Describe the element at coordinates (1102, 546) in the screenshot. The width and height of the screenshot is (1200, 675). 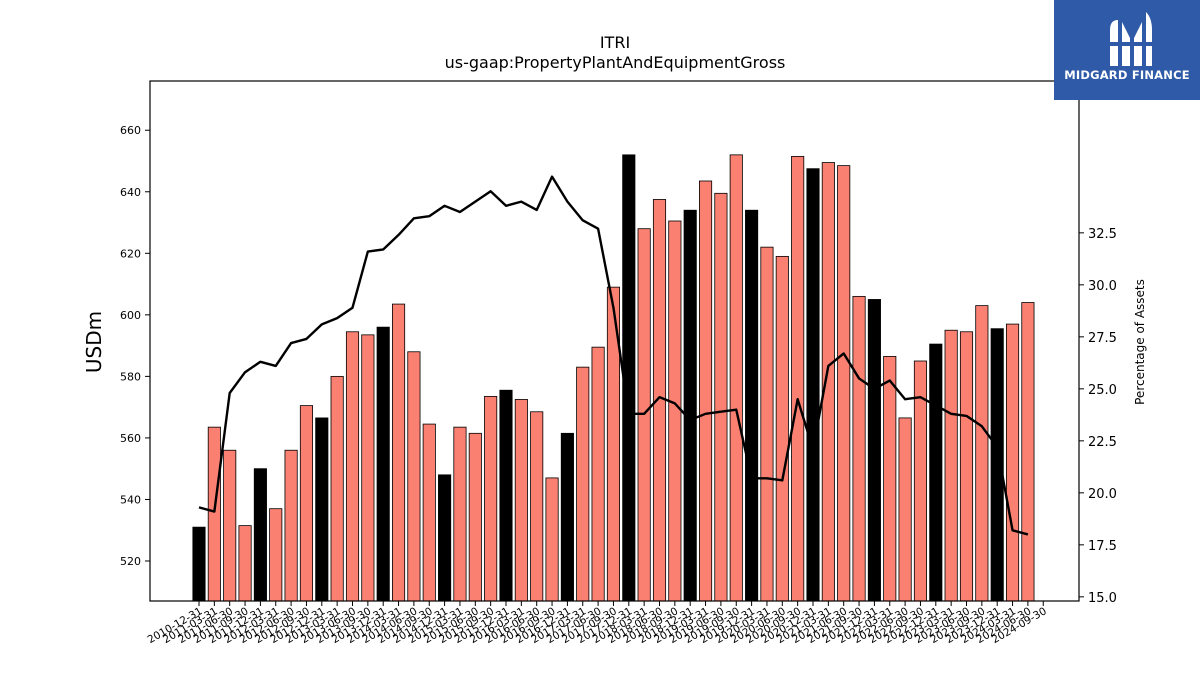
I see `y2-tick-label: 17.5` at that location.